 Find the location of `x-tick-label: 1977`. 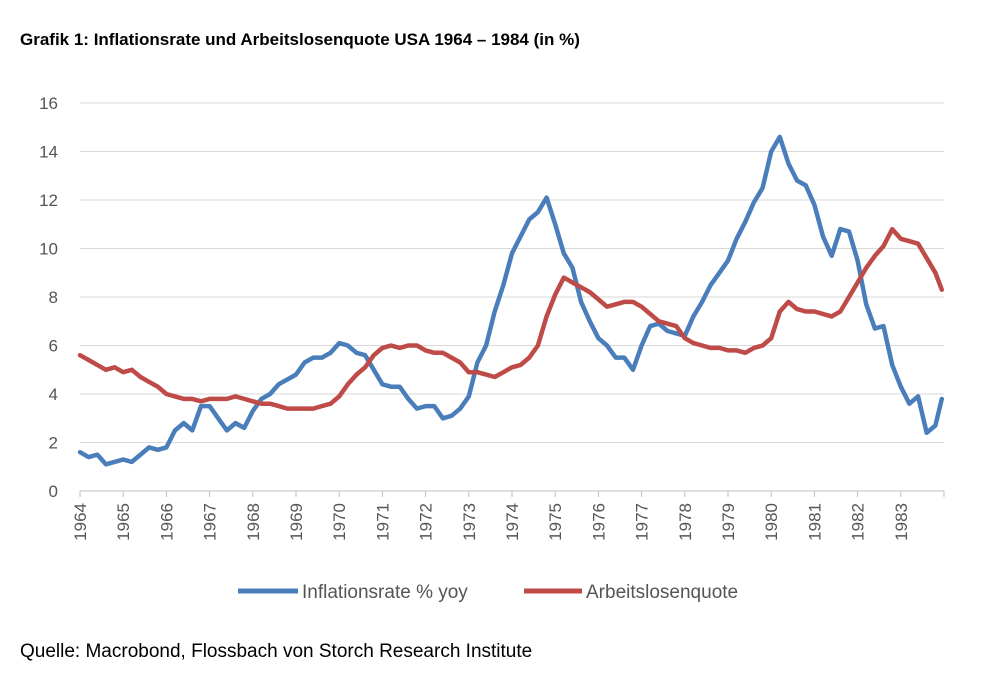

x-tick-label: 1977 is located at coordinates (642, 522).